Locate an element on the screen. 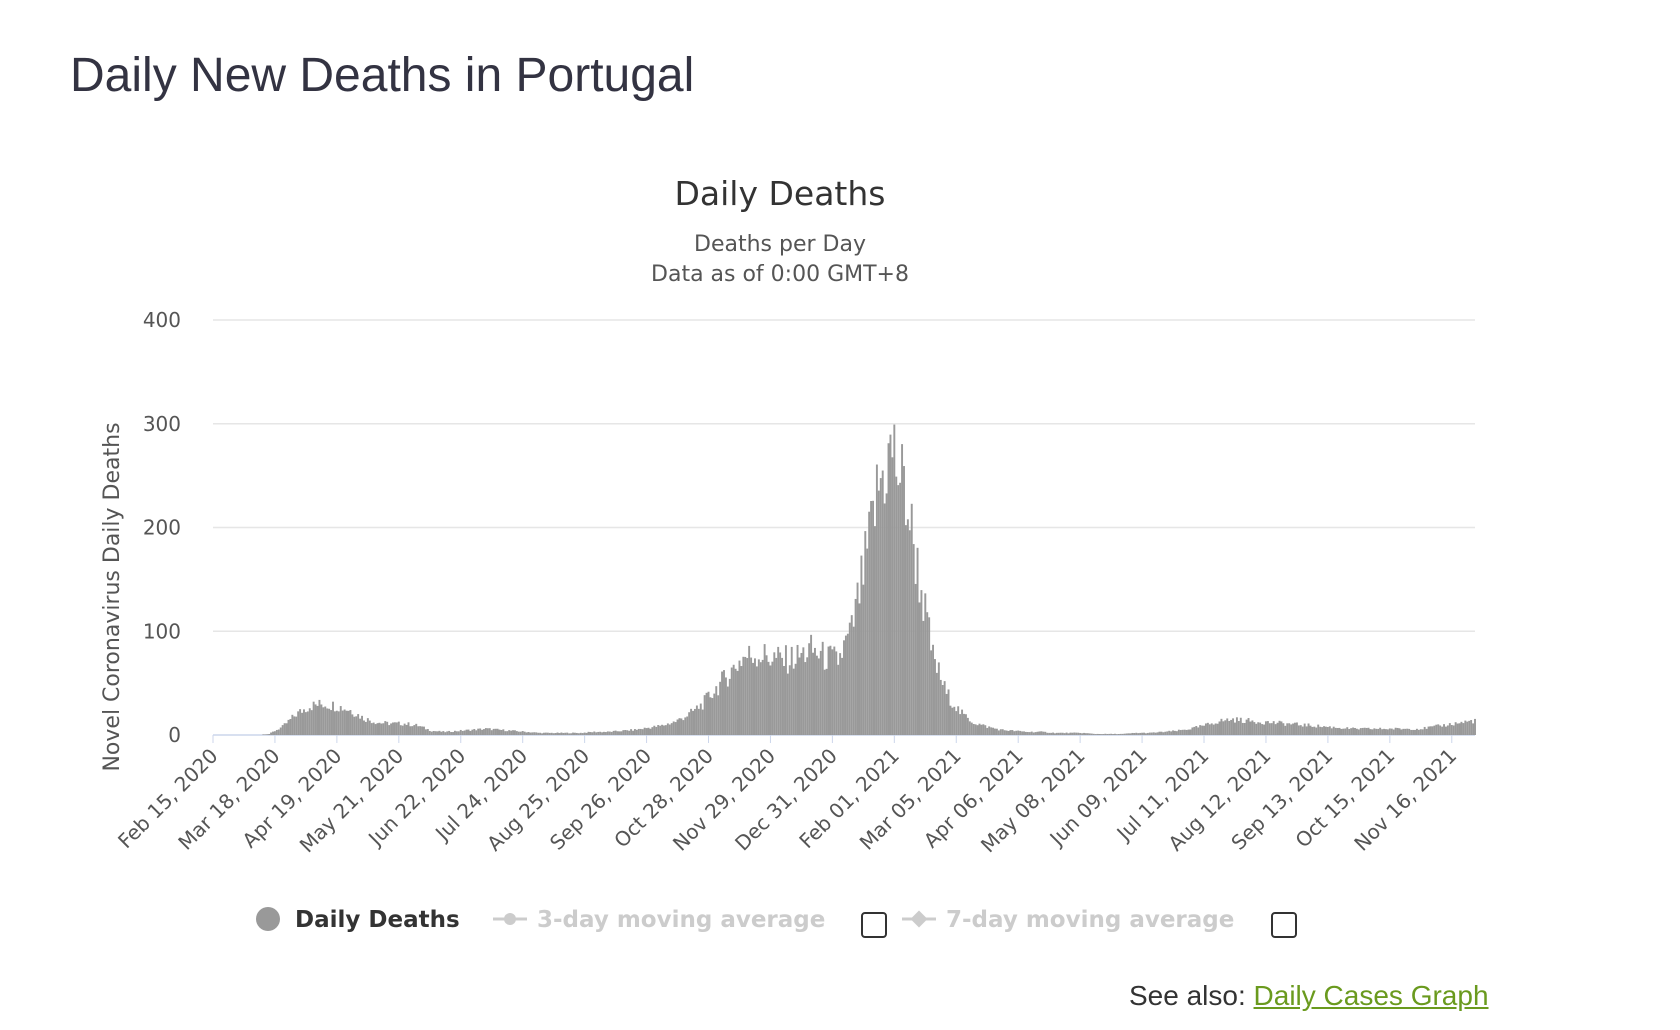 The width and height of the screenshot is (1680, 1030). see-also-prefix: See also: is located at coordinates (1191, 995).